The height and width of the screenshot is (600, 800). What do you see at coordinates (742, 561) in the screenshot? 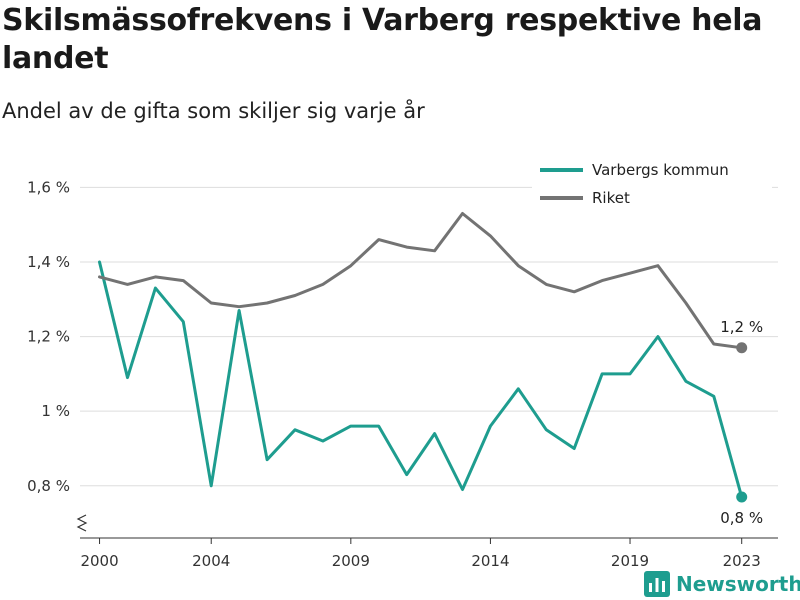
I see `x-tick-label: 2023` at bounding box center [742, 561].